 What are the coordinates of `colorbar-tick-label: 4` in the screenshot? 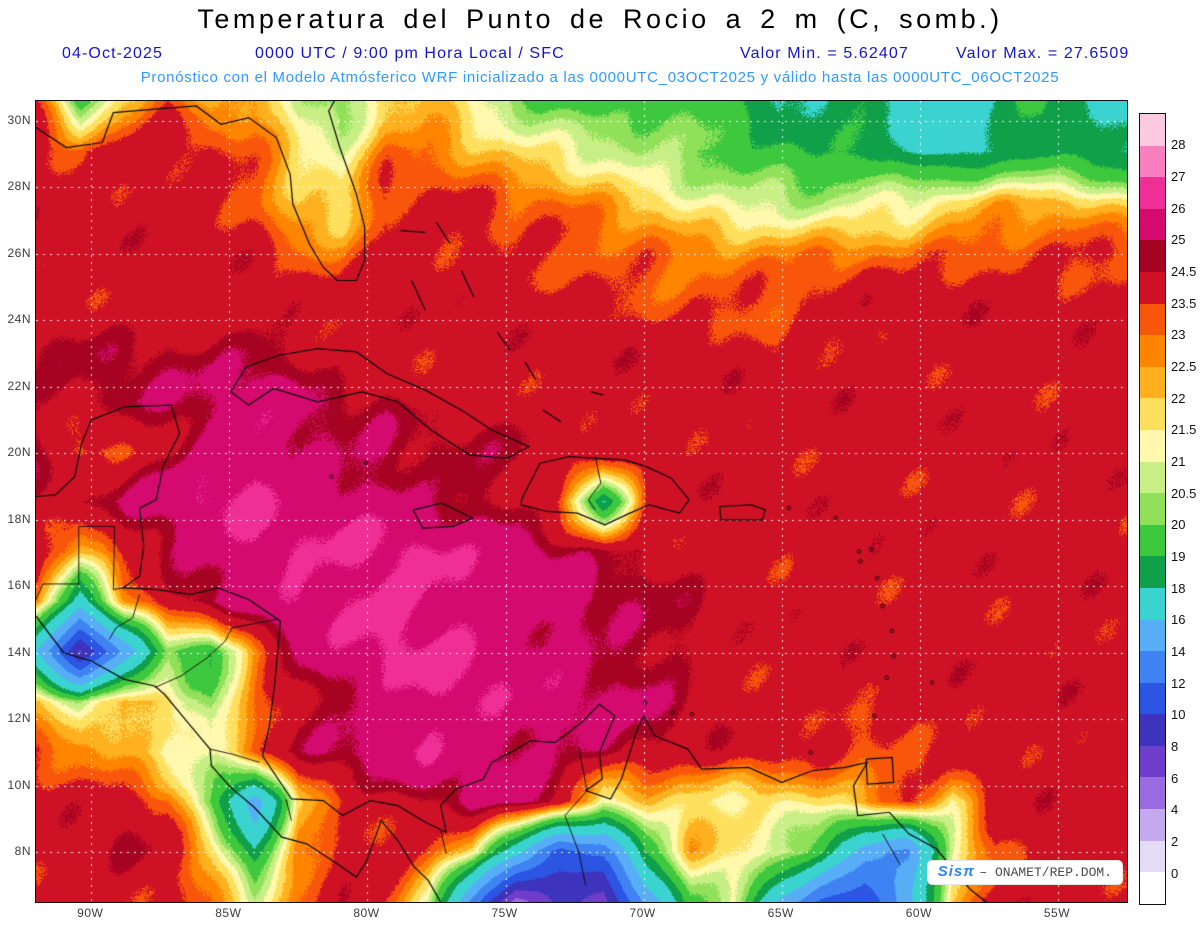 It's located at (1175, 810).